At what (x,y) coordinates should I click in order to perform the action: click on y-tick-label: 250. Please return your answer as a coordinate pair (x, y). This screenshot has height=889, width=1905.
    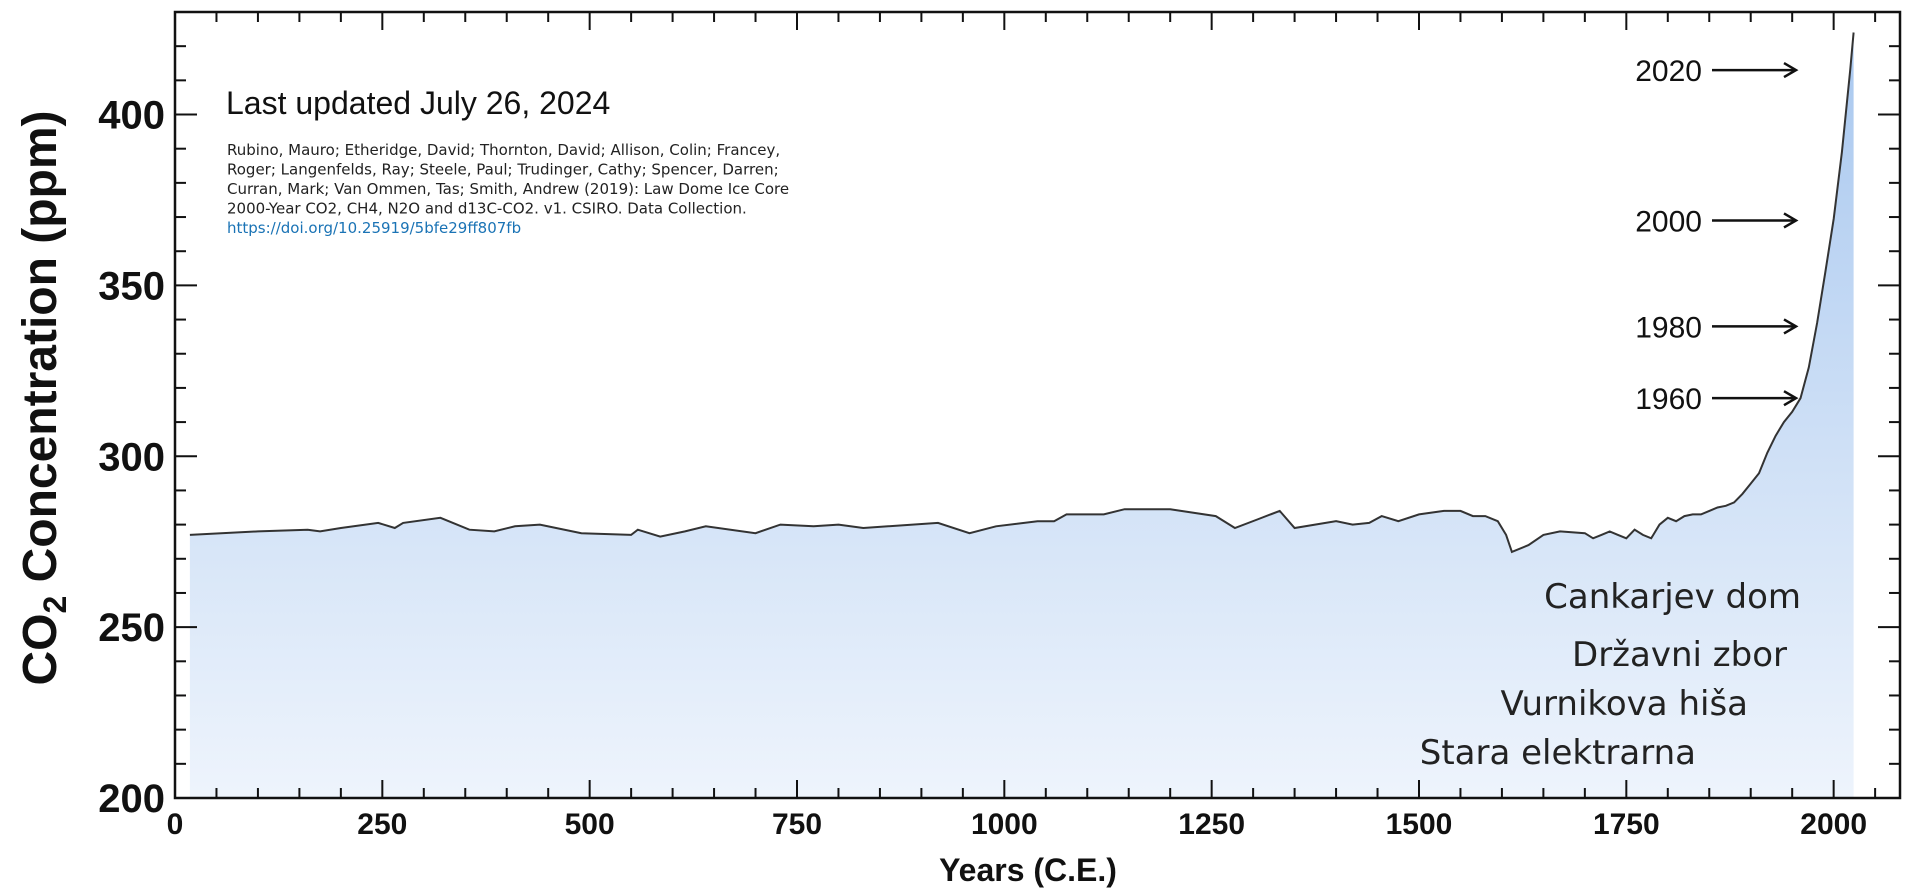
    Looking at the image, I should click on (131, 628).